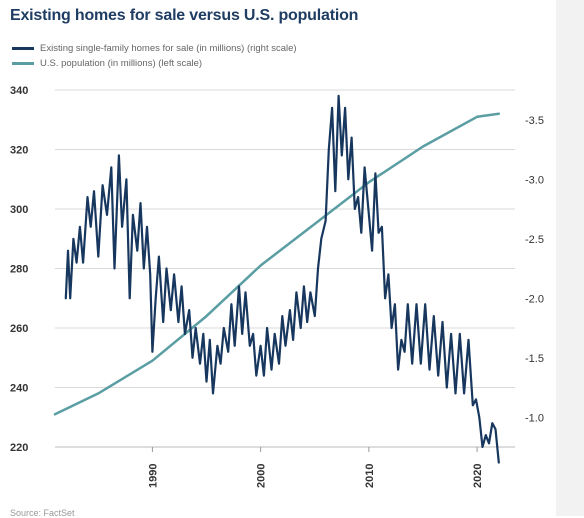  What do you see at coordinates (19, 91) in the screenshot?
I see `left-tick-label: 340` at bounding box center [19, 91].